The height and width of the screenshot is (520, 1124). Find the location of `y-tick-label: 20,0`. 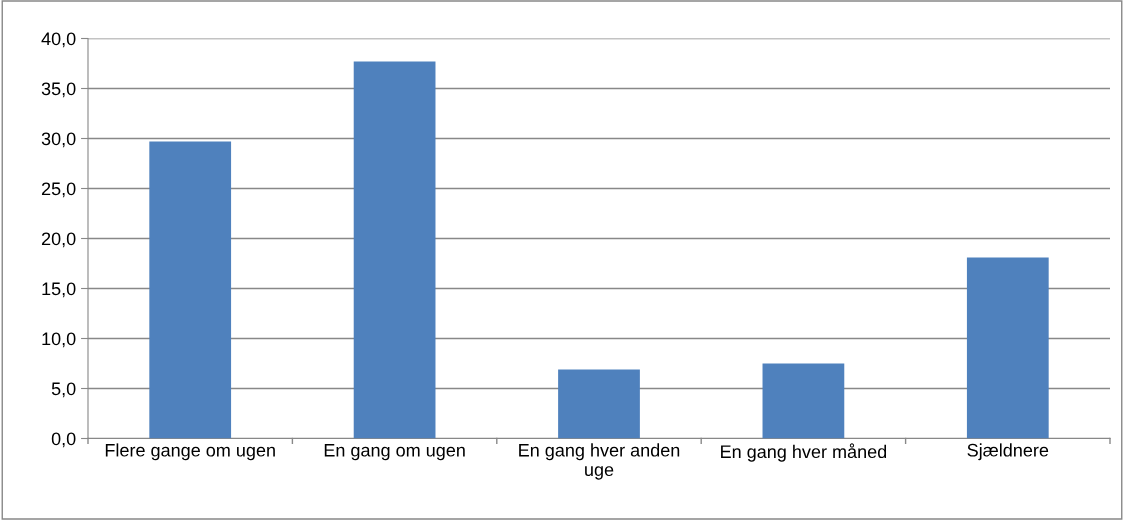

y-tick-label: 20,0 is located at coordinates (58, 240).